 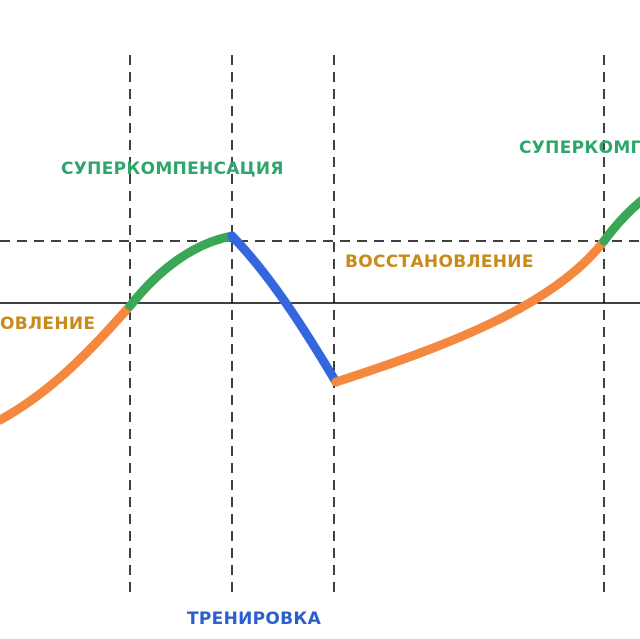 What do you see at coordinates (181, 271) in the screenshot?
I see `curve-supercompensation-left` at bounding box center [181, 271].